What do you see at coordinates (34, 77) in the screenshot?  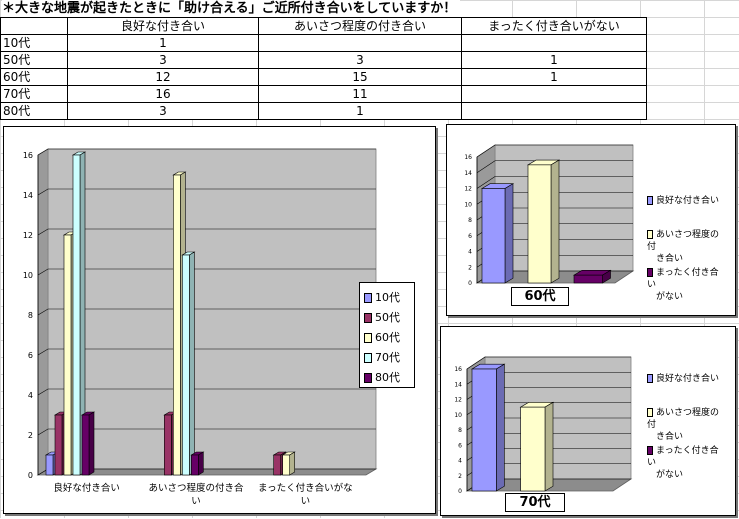 I see `row-label-cell: 60代` at bounding box center [34, 77].